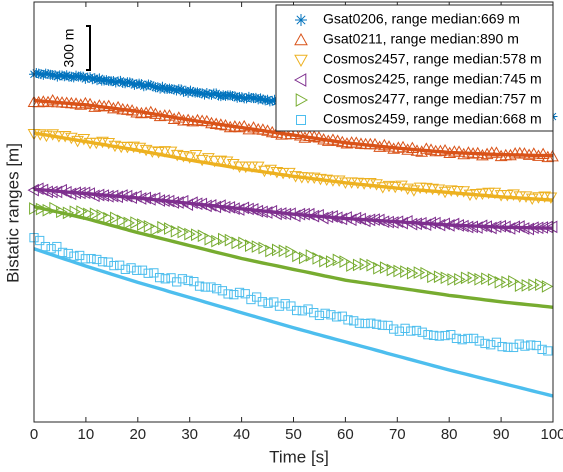 The image size is (563, 472). I want to click on legend-entry: Cosmos2425, range median:745 m, so click(432, 79).